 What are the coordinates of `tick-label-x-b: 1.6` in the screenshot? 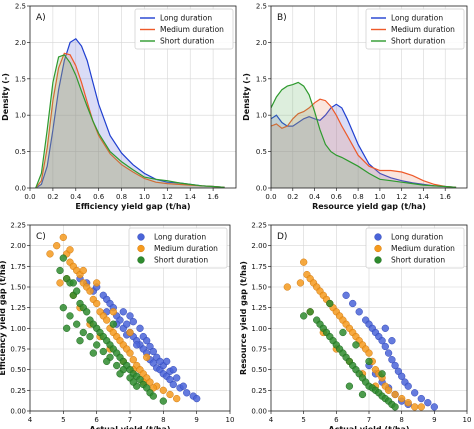 It's located at (446, 197).